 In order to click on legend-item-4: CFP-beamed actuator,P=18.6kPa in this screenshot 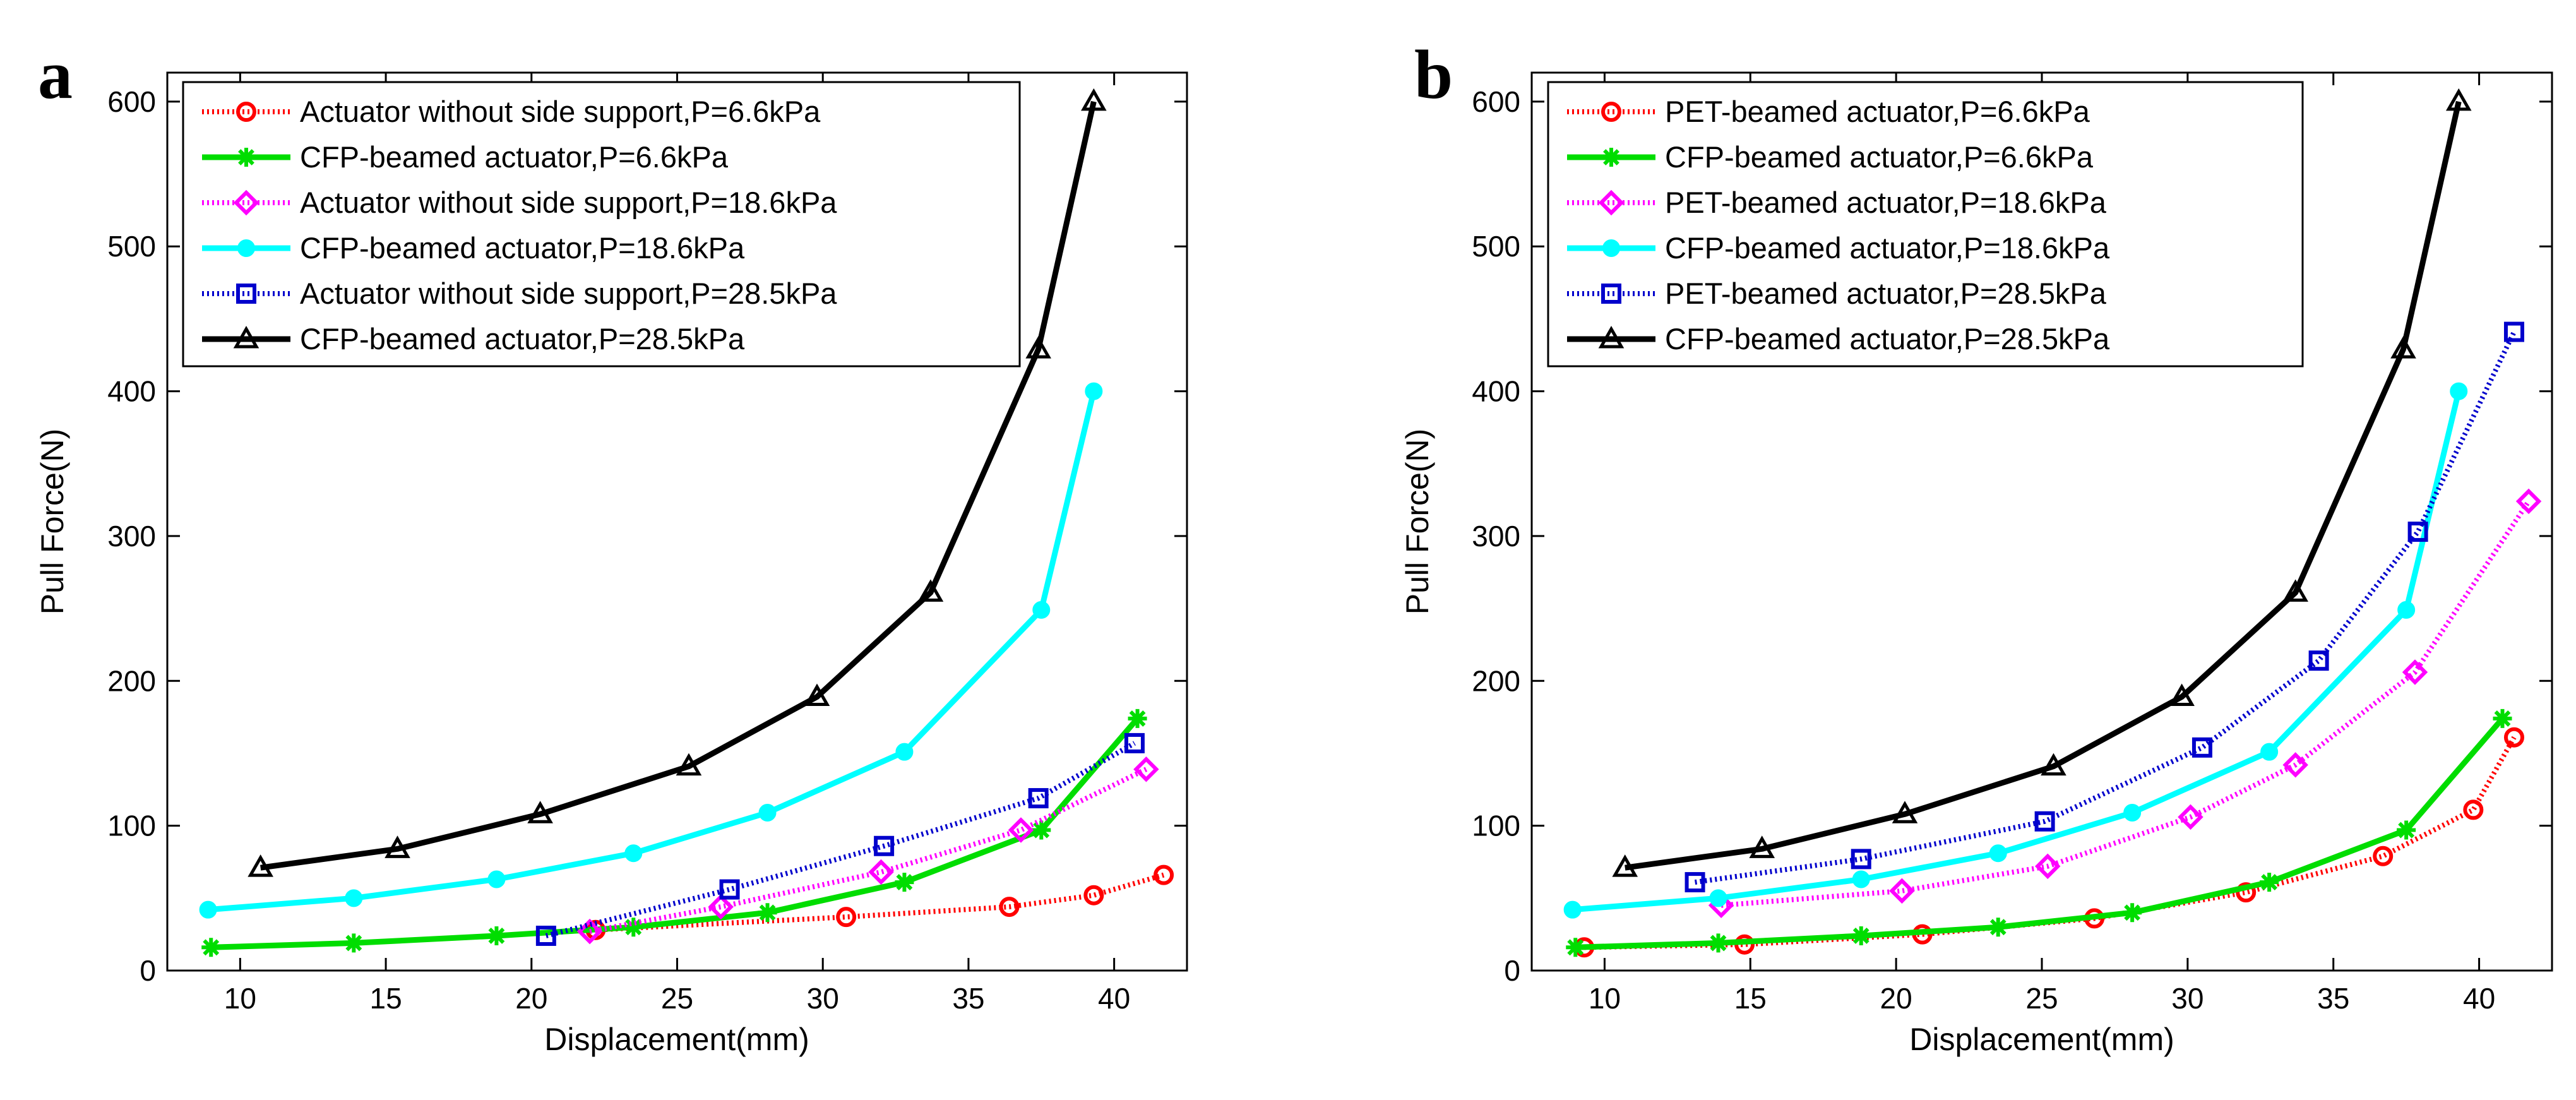, I will do `click(1838, 248)`.